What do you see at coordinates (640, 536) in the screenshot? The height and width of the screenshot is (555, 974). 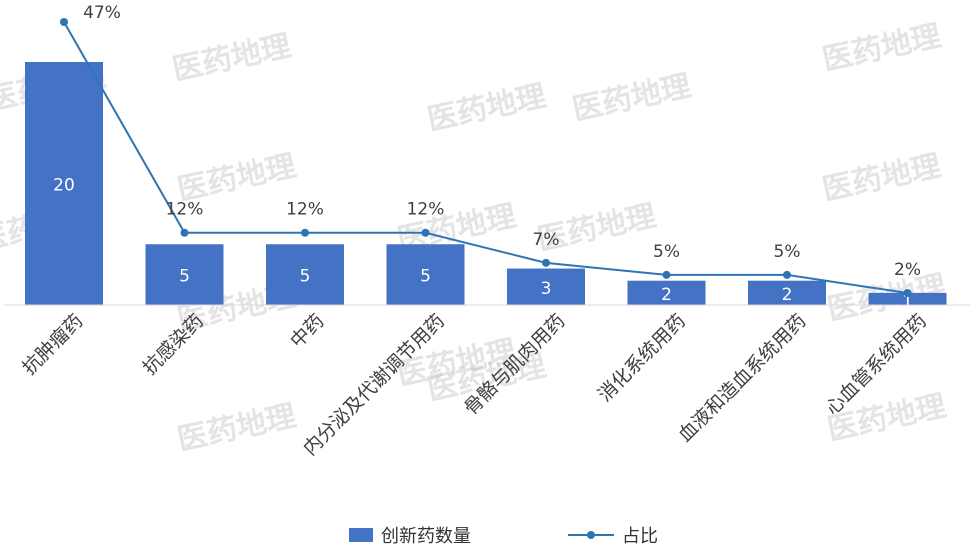 I see `legend-line-label: 占比` at bounding box center [640, 536].